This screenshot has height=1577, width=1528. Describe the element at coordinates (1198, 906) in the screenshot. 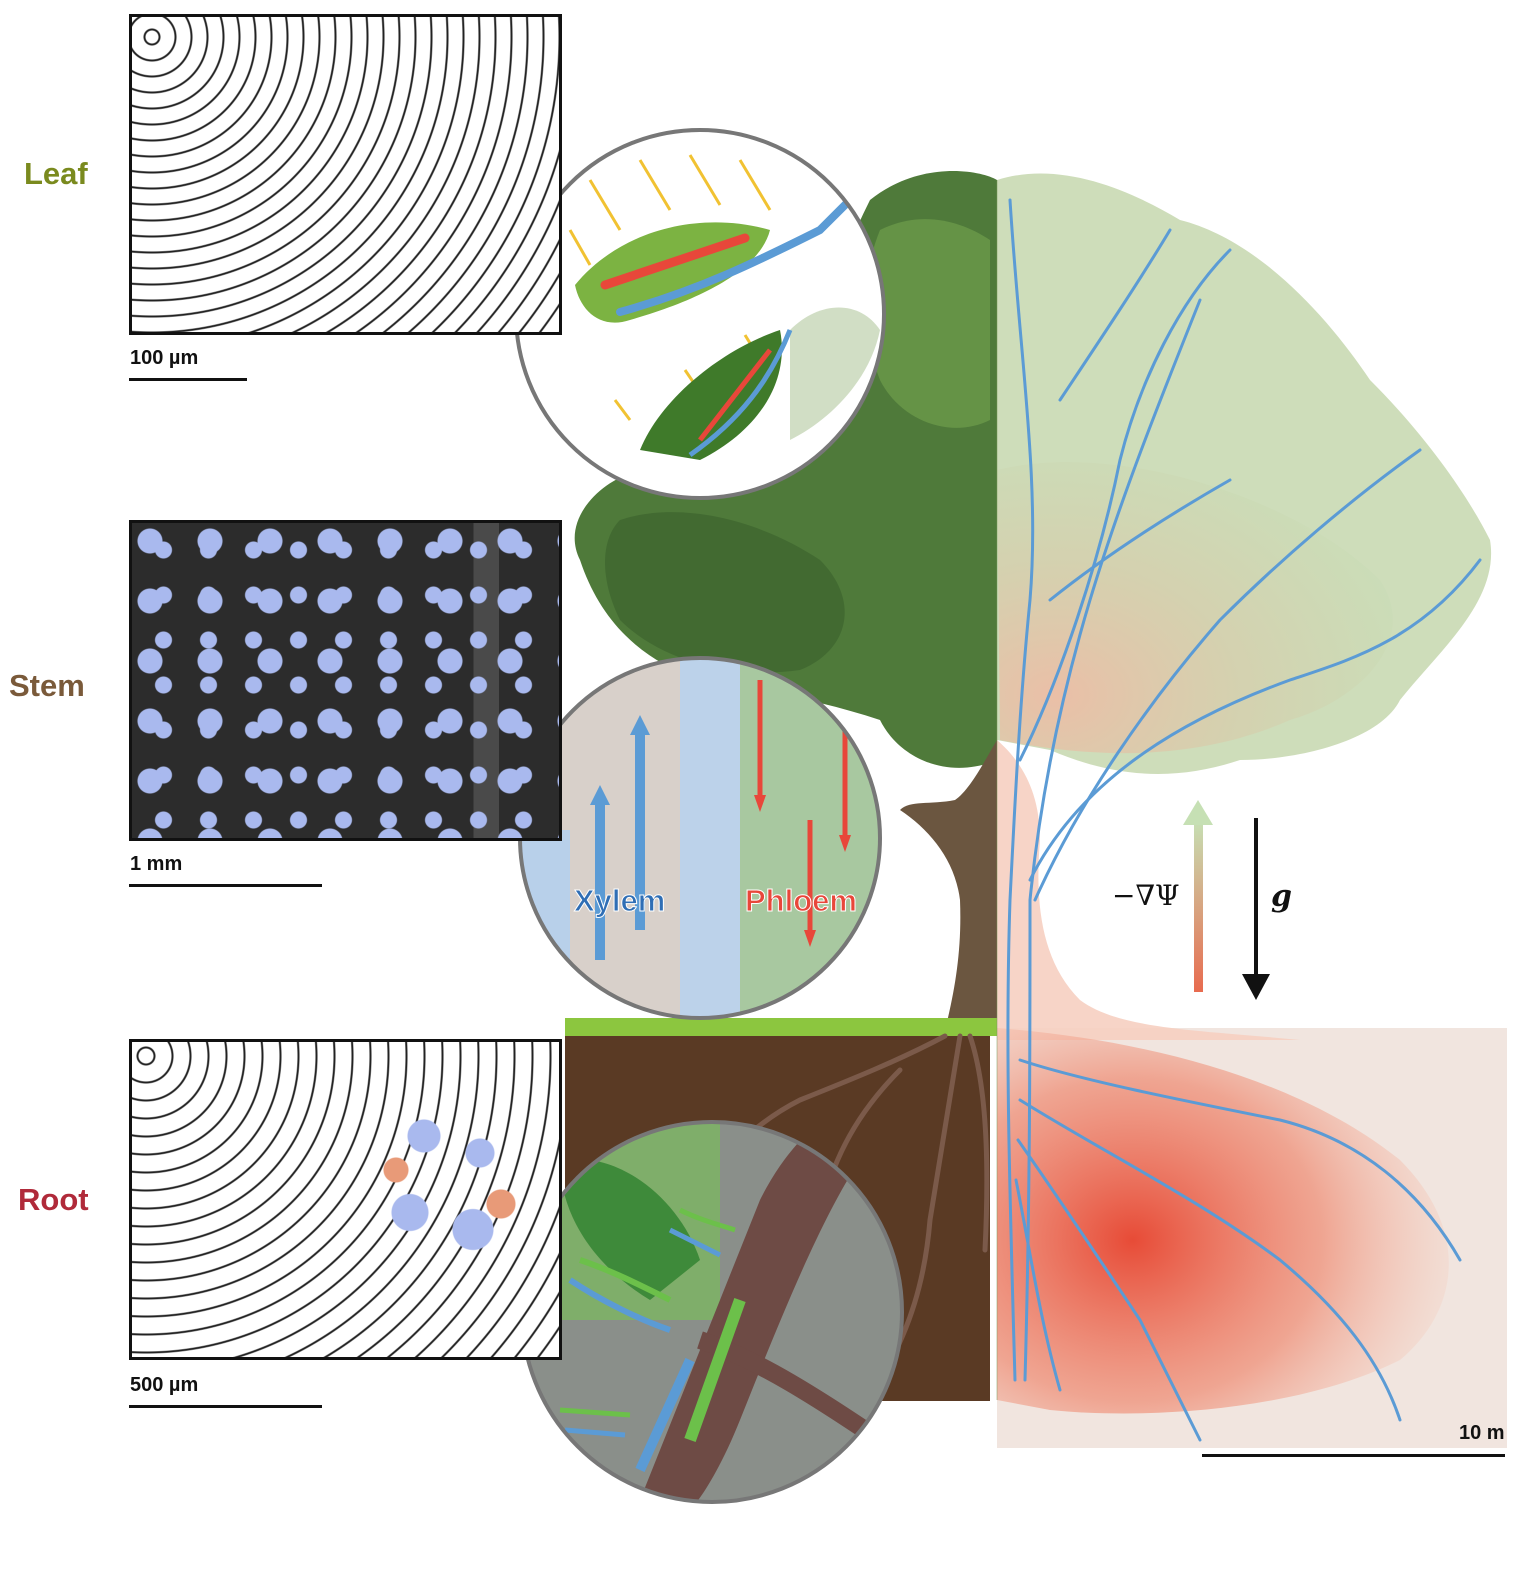

I see `potential-gradient-arrow` at that location.